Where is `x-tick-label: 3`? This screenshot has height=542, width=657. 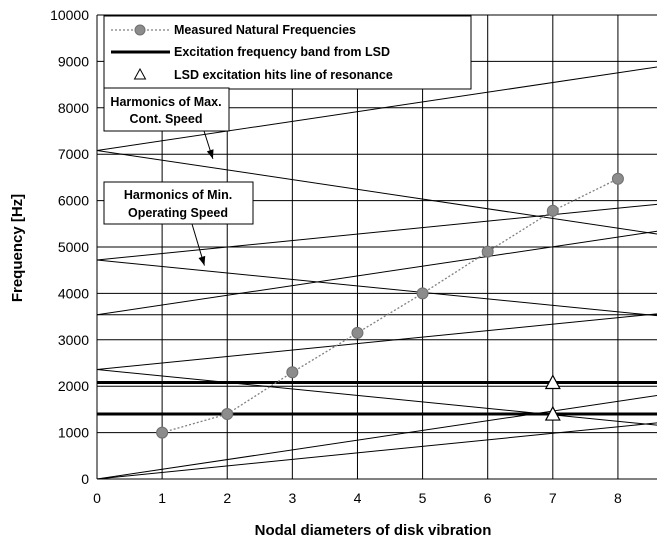 x-tick-label: 3 is located at coordinates (292, 498).